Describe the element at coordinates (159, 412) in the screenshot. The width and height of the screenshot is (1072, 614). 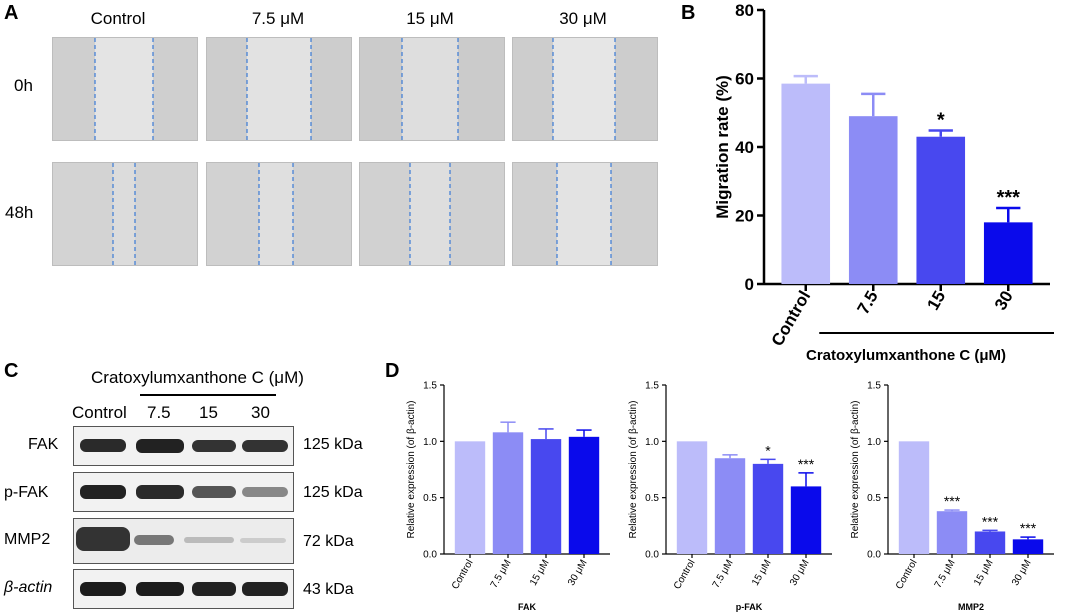
I see `lane-label-7-5: 7.5` at that location.